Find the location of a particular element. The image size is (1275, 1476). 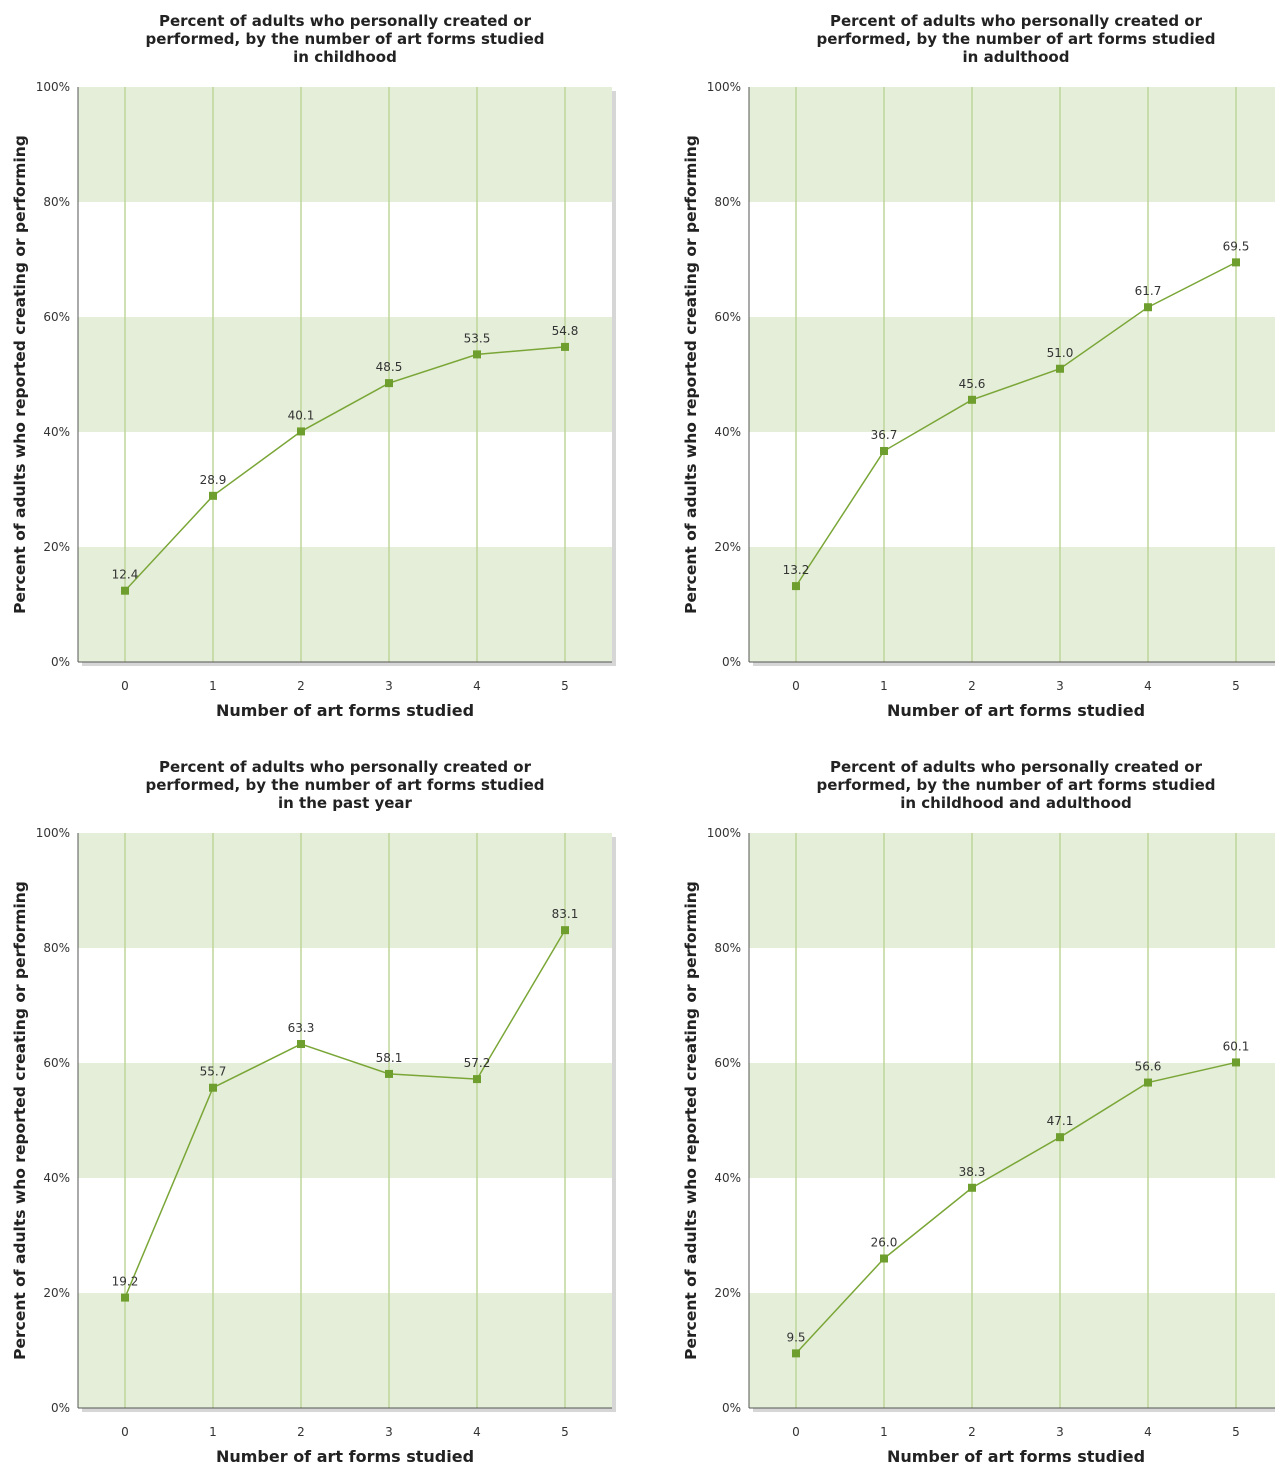

chart-title-line: in childhood is located at coordinates (345, 57).